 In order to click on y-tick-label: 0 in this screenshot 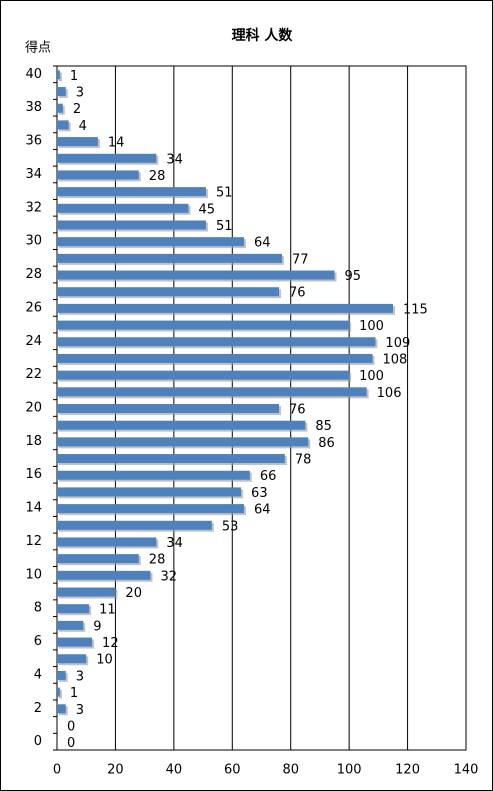, I will do `click(38, 741)`.